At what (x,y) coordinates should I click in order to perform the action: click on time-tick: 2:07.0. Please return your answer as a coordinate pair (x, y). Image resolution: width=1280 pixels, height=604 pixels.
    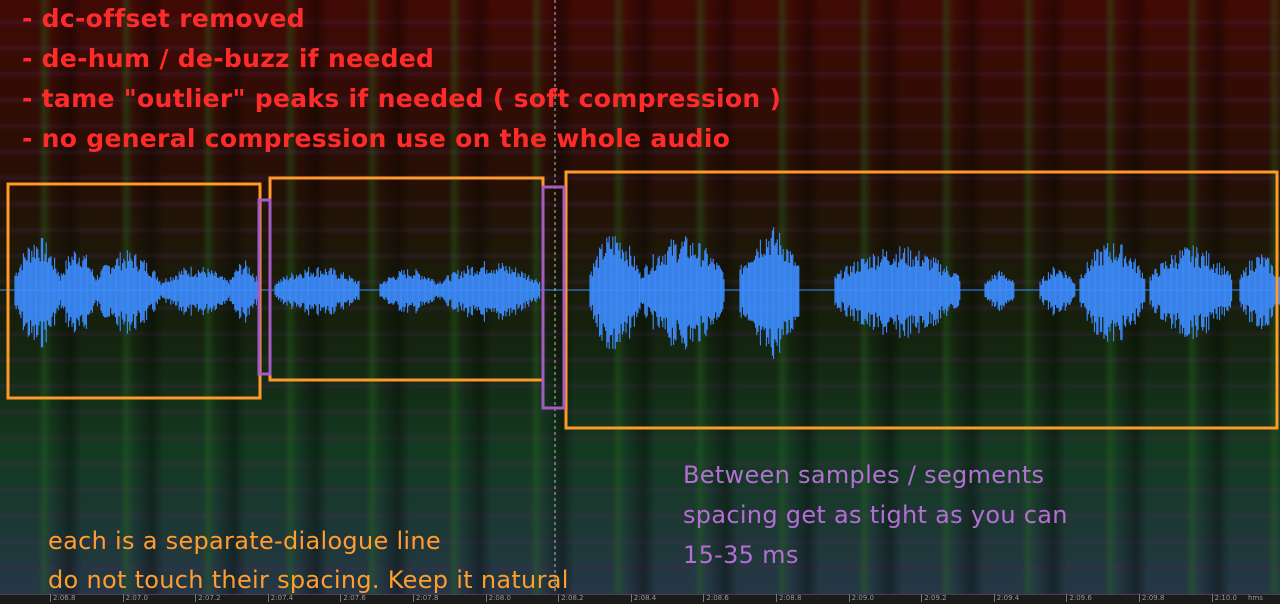
    Looking at the image, I should click on (135, 598).